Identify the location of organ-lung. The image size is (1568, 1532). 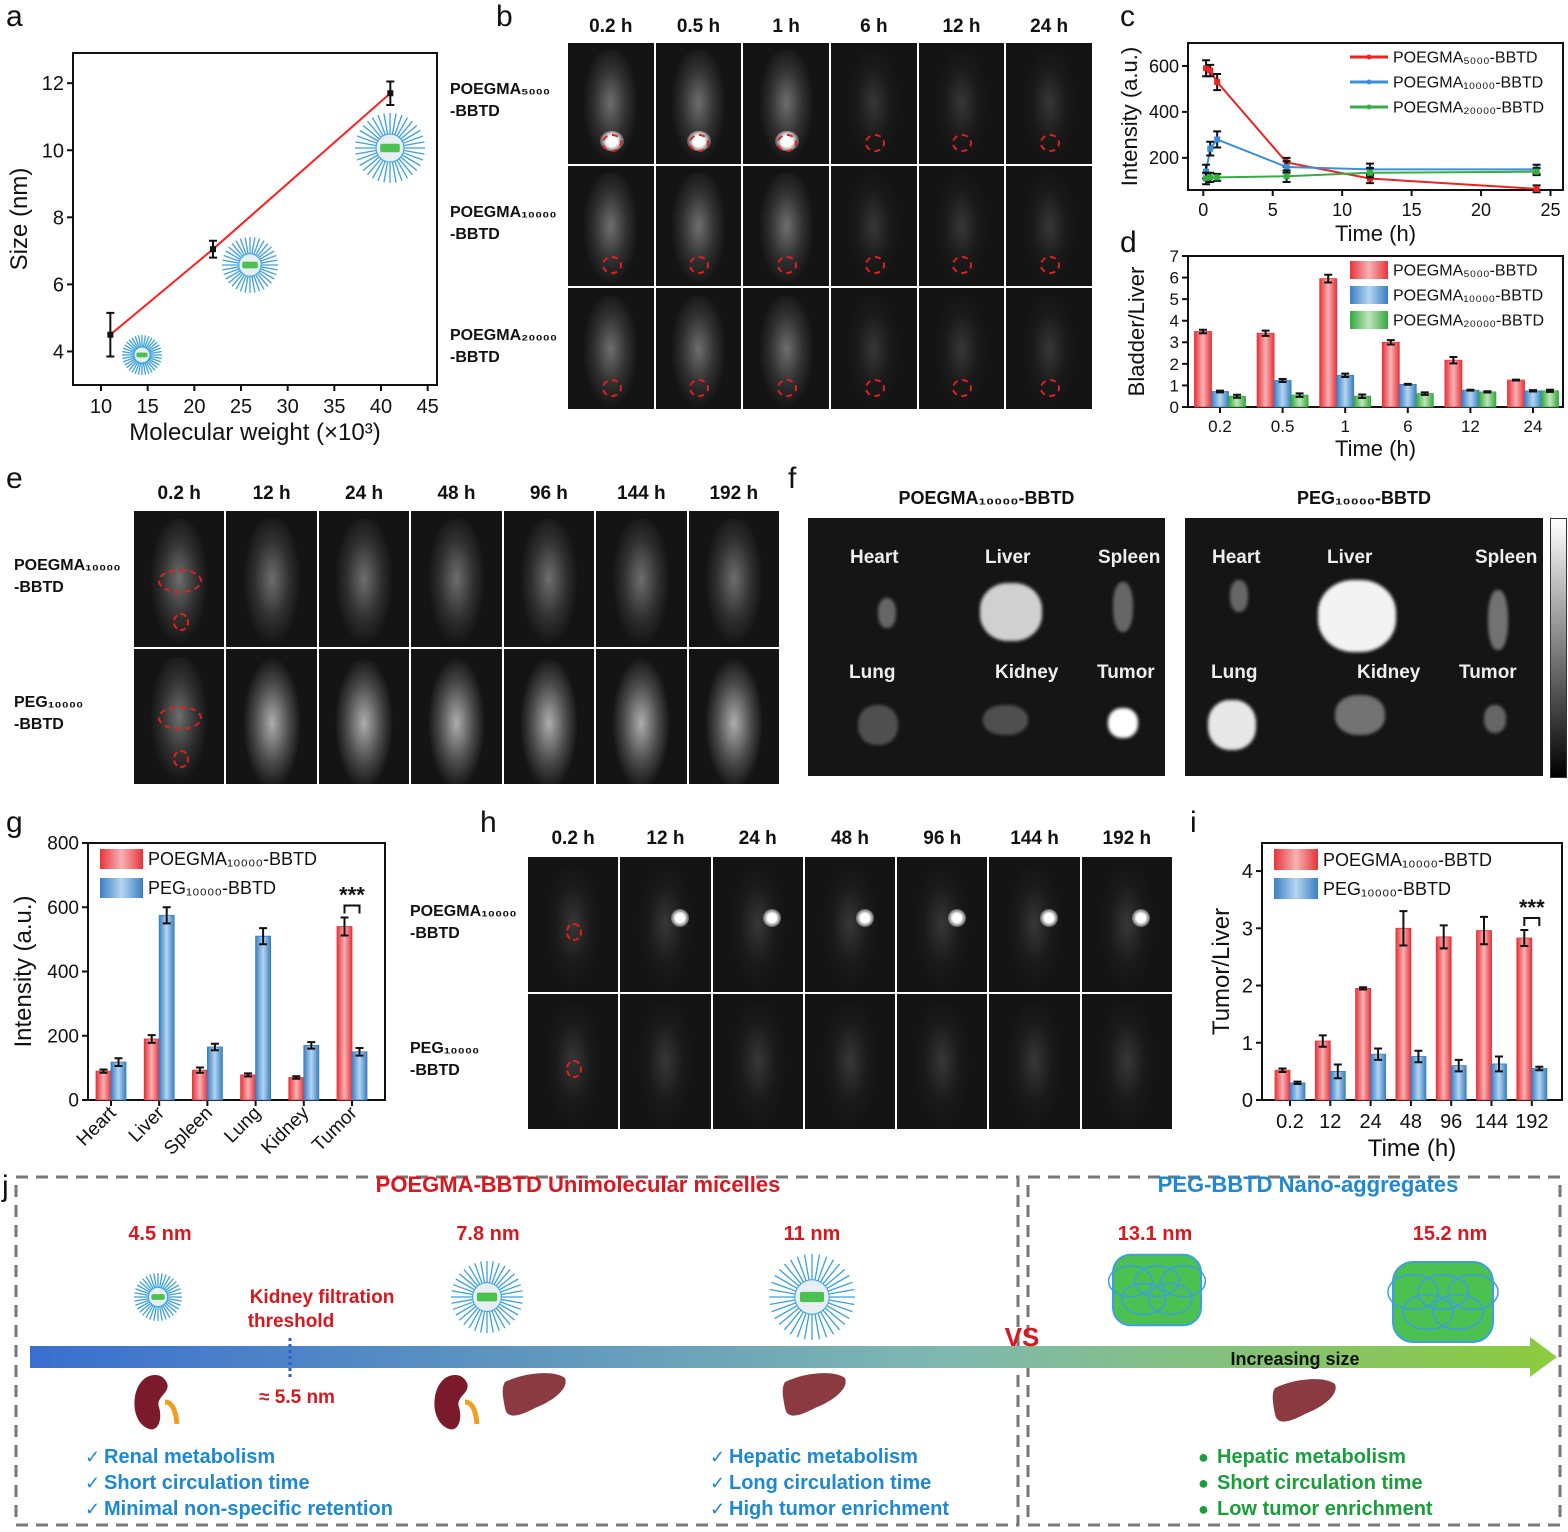
(1232, 725).